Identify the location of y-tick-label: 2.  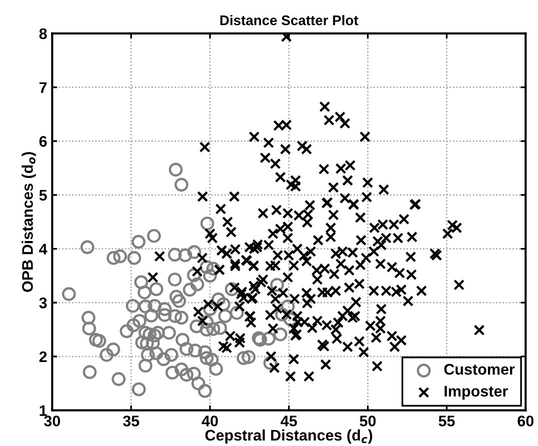
(43, 356).